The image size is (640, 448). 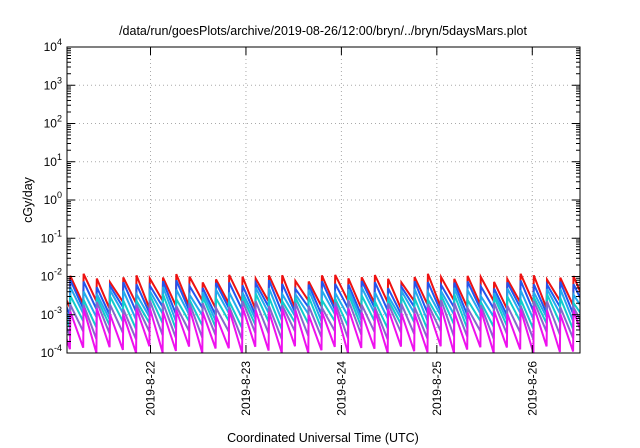 What do you see at coordinates (437, 388) in the screenshot?
I see `x-tick-label: 2019-8-25` at bounding box center [437, 388].